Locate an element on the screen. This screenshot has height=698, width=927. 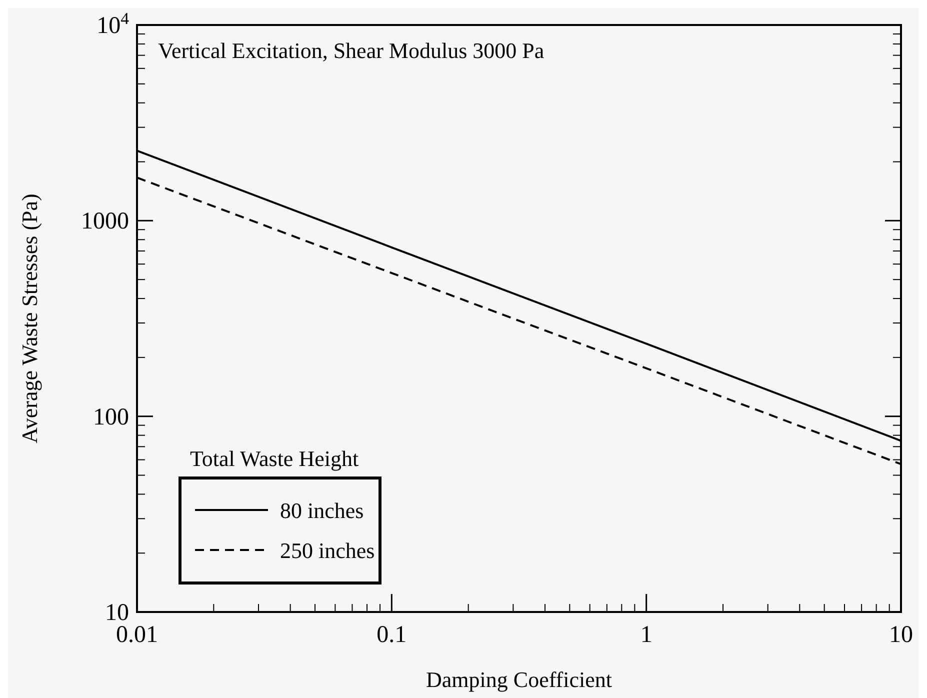
x-tick-label: 1 is located at coordinates (646, 635).